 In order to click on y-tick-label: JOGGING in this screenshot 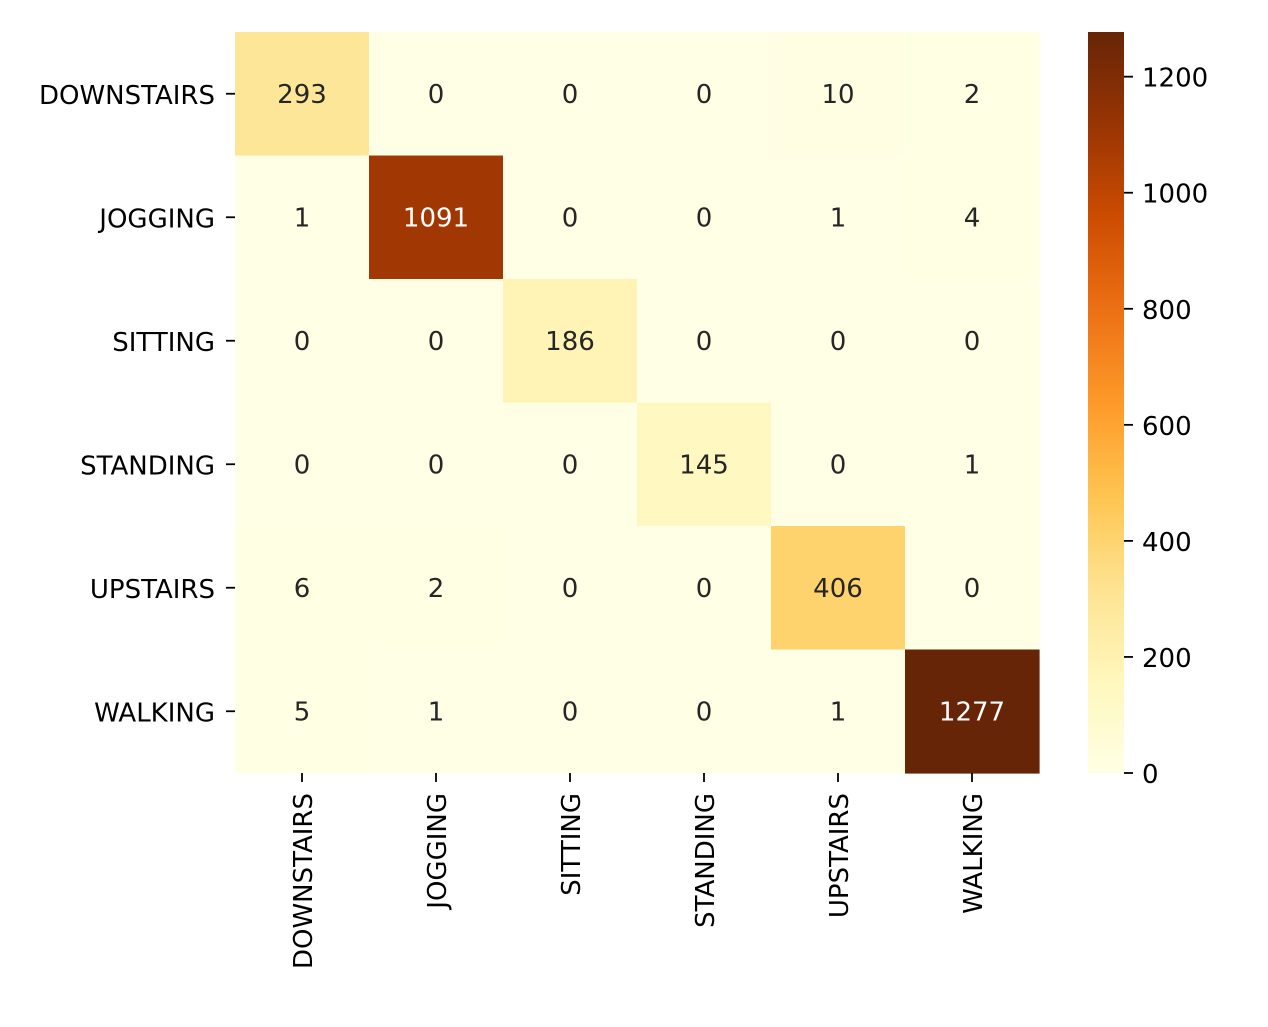, I will do `click(156, 219)`.